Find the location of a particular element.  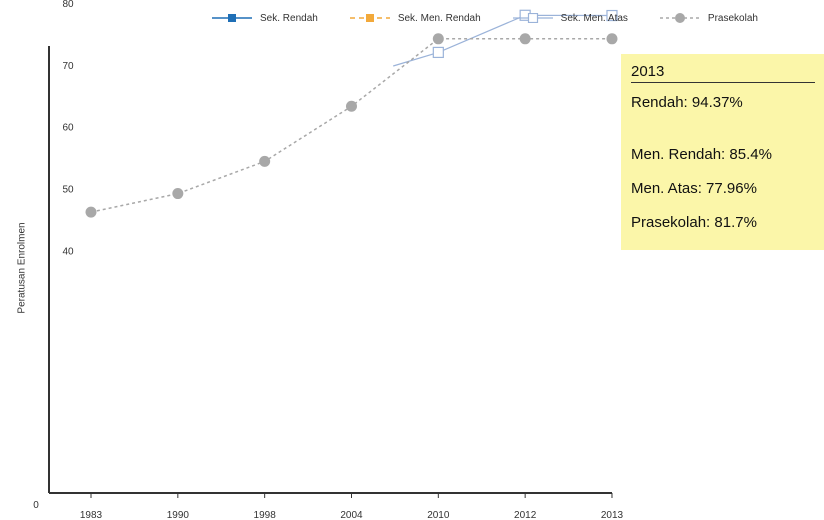

y-tick-label: 80 is located at coordinates (68, 5).